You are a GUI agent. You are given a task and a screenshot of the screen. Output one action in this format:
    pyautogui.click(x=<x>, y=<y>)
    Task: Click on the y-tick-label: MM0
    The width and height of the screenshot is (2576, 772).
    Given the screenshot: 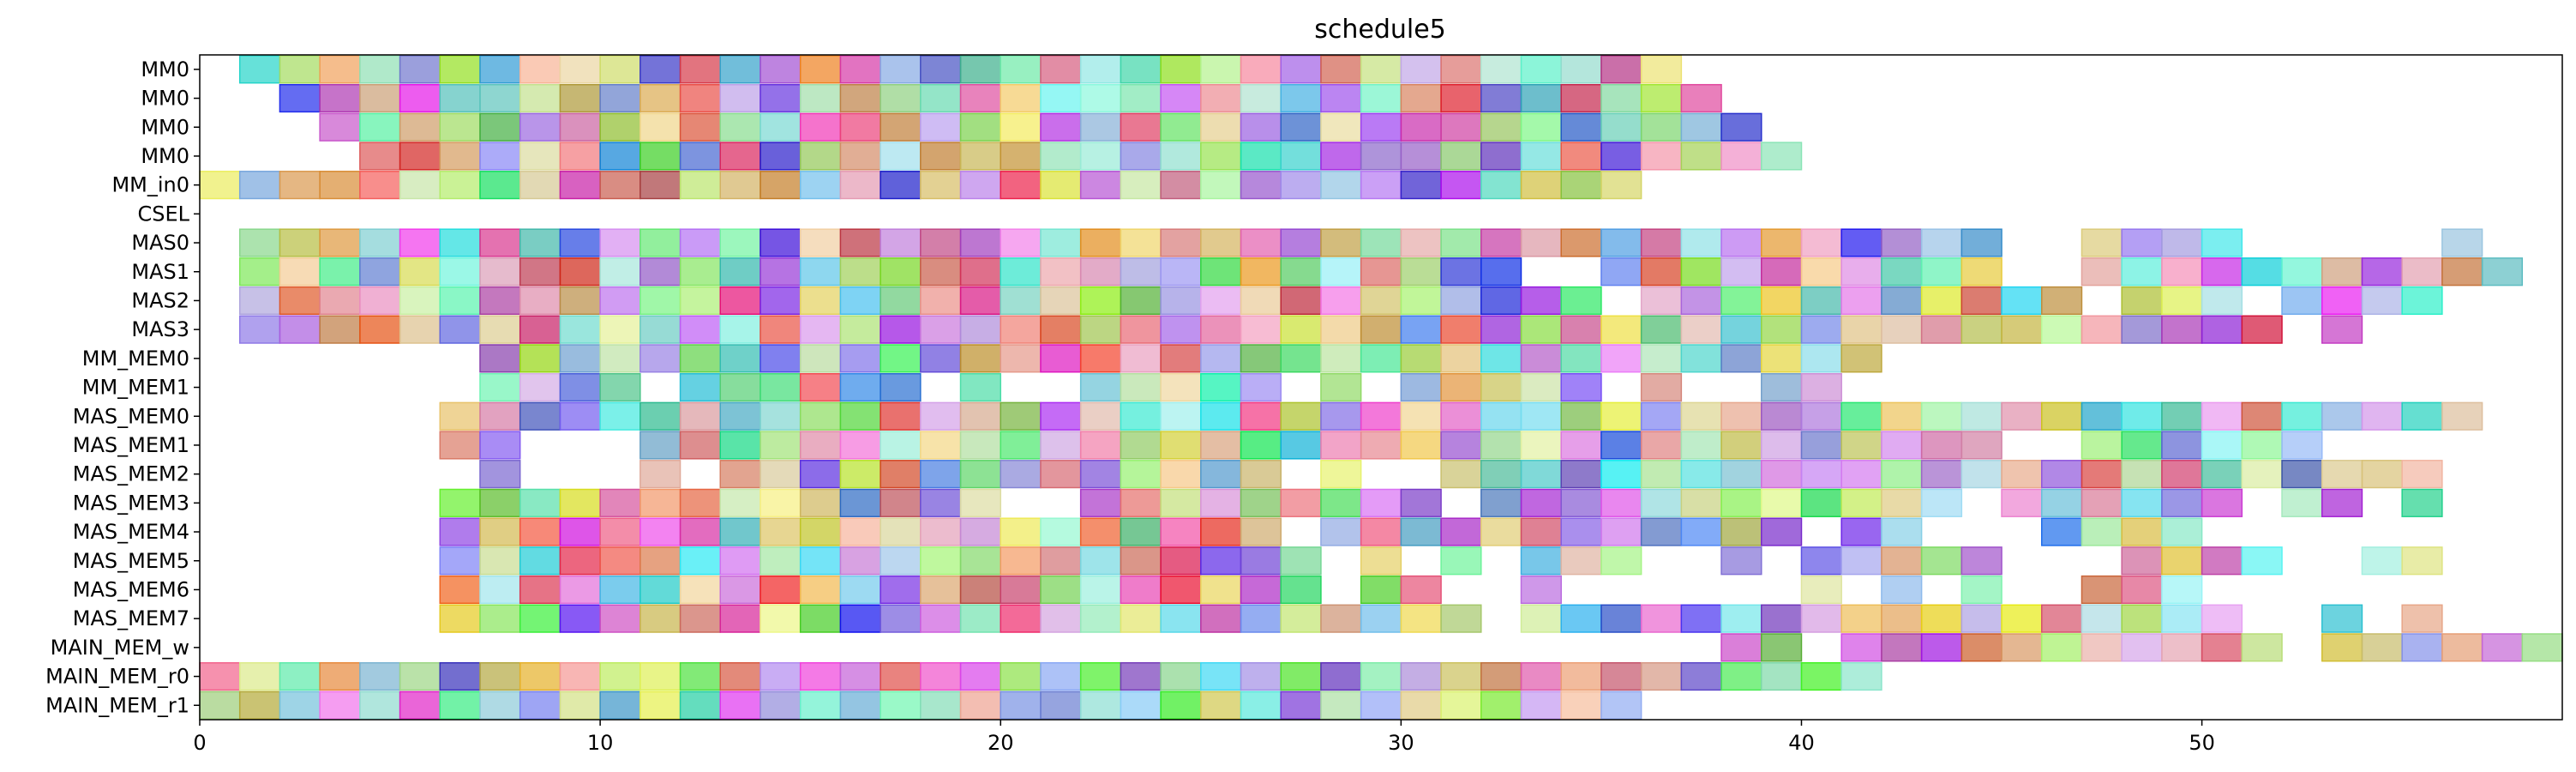 What is the action you would take?
    pyautogui.click(x=165, y=99)
    